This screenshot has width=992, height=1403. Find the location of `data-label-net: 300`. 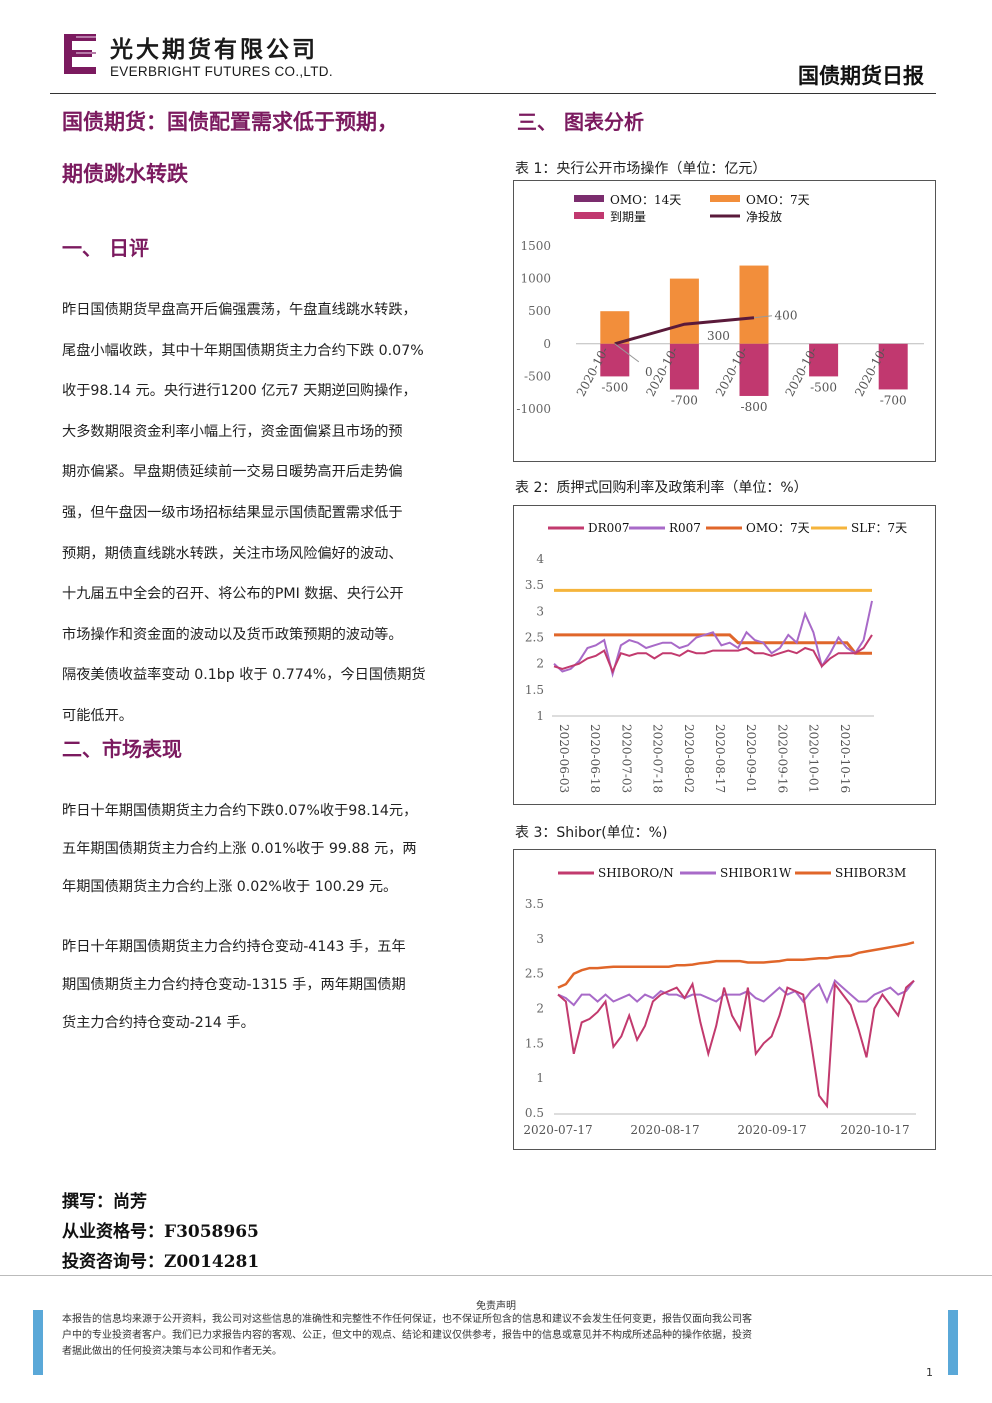

data-label-net: 300 is located at coordinates (718, 336).